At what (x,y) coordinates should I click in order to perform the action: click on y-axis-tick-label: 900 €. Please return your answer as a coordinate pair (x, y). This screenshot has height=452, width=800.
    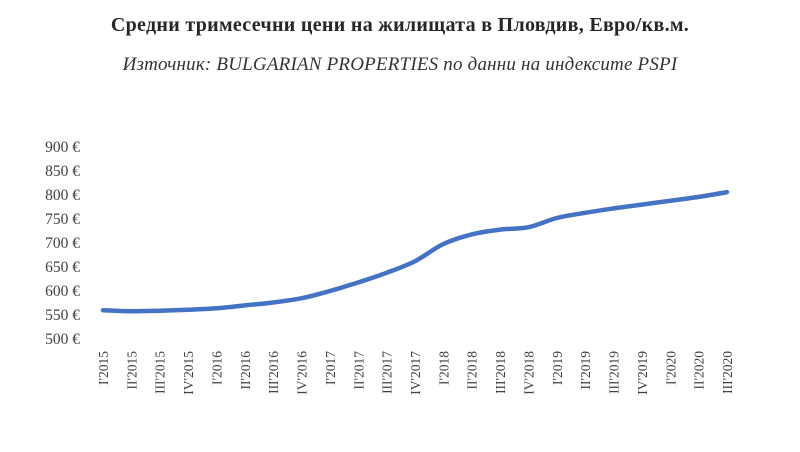
    Looking at the image, I should click on (62, 147).